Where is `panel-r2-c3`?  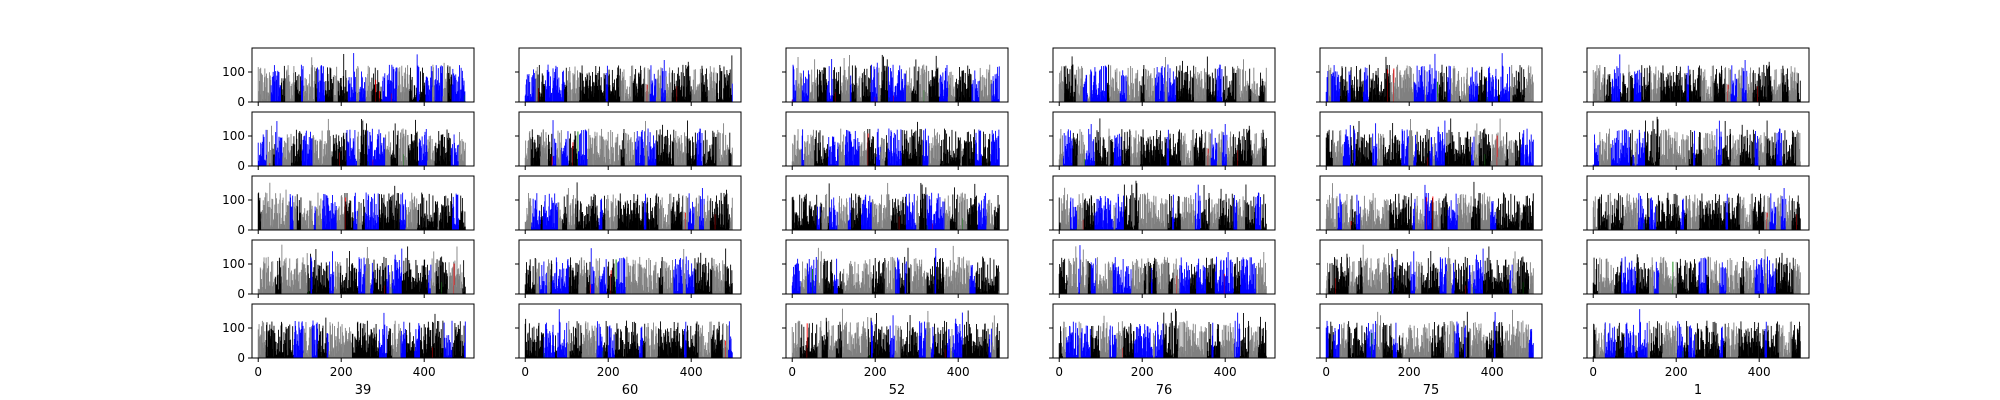
panel-r2-c3 is located at coordinates (895, 140).